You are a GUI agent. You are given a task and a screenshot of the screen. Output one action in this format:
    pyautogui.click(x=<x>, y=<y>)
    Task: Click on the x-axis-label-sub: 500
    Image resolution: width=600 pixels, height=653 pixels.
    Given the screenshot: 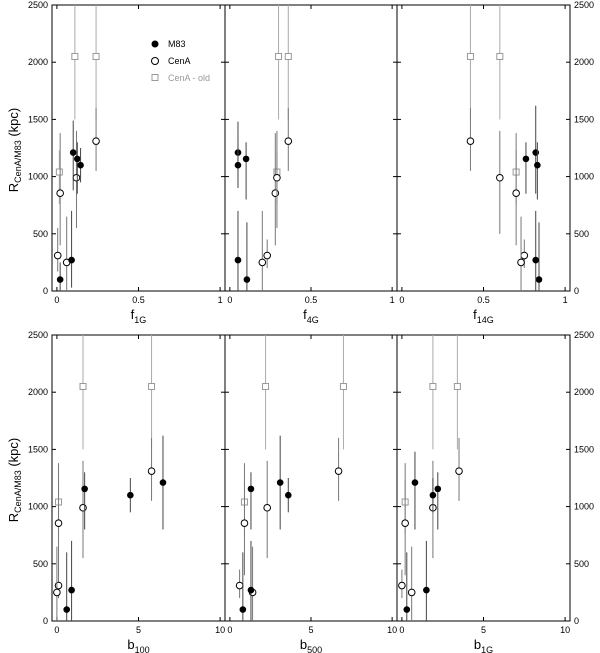 What is the action you would take?
    pyautogui.click(x=314, y=649)
    